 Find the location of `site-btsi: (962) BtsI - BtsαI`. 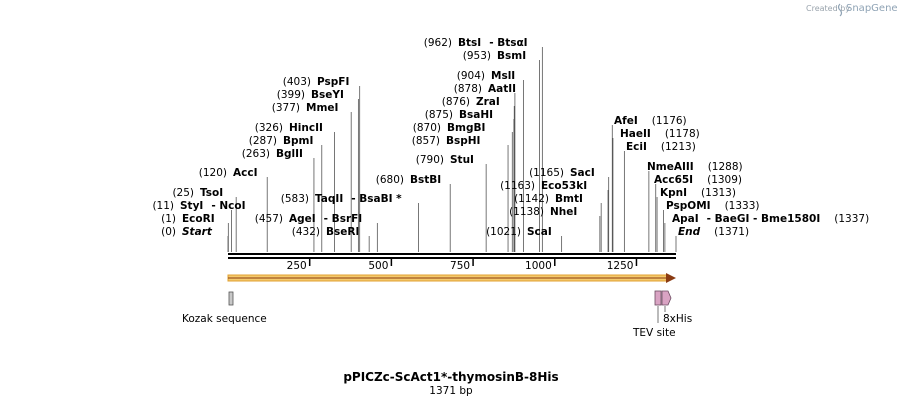

site-btsi: (962) BtsI - BtsαI is located at coordinates (476, 43).